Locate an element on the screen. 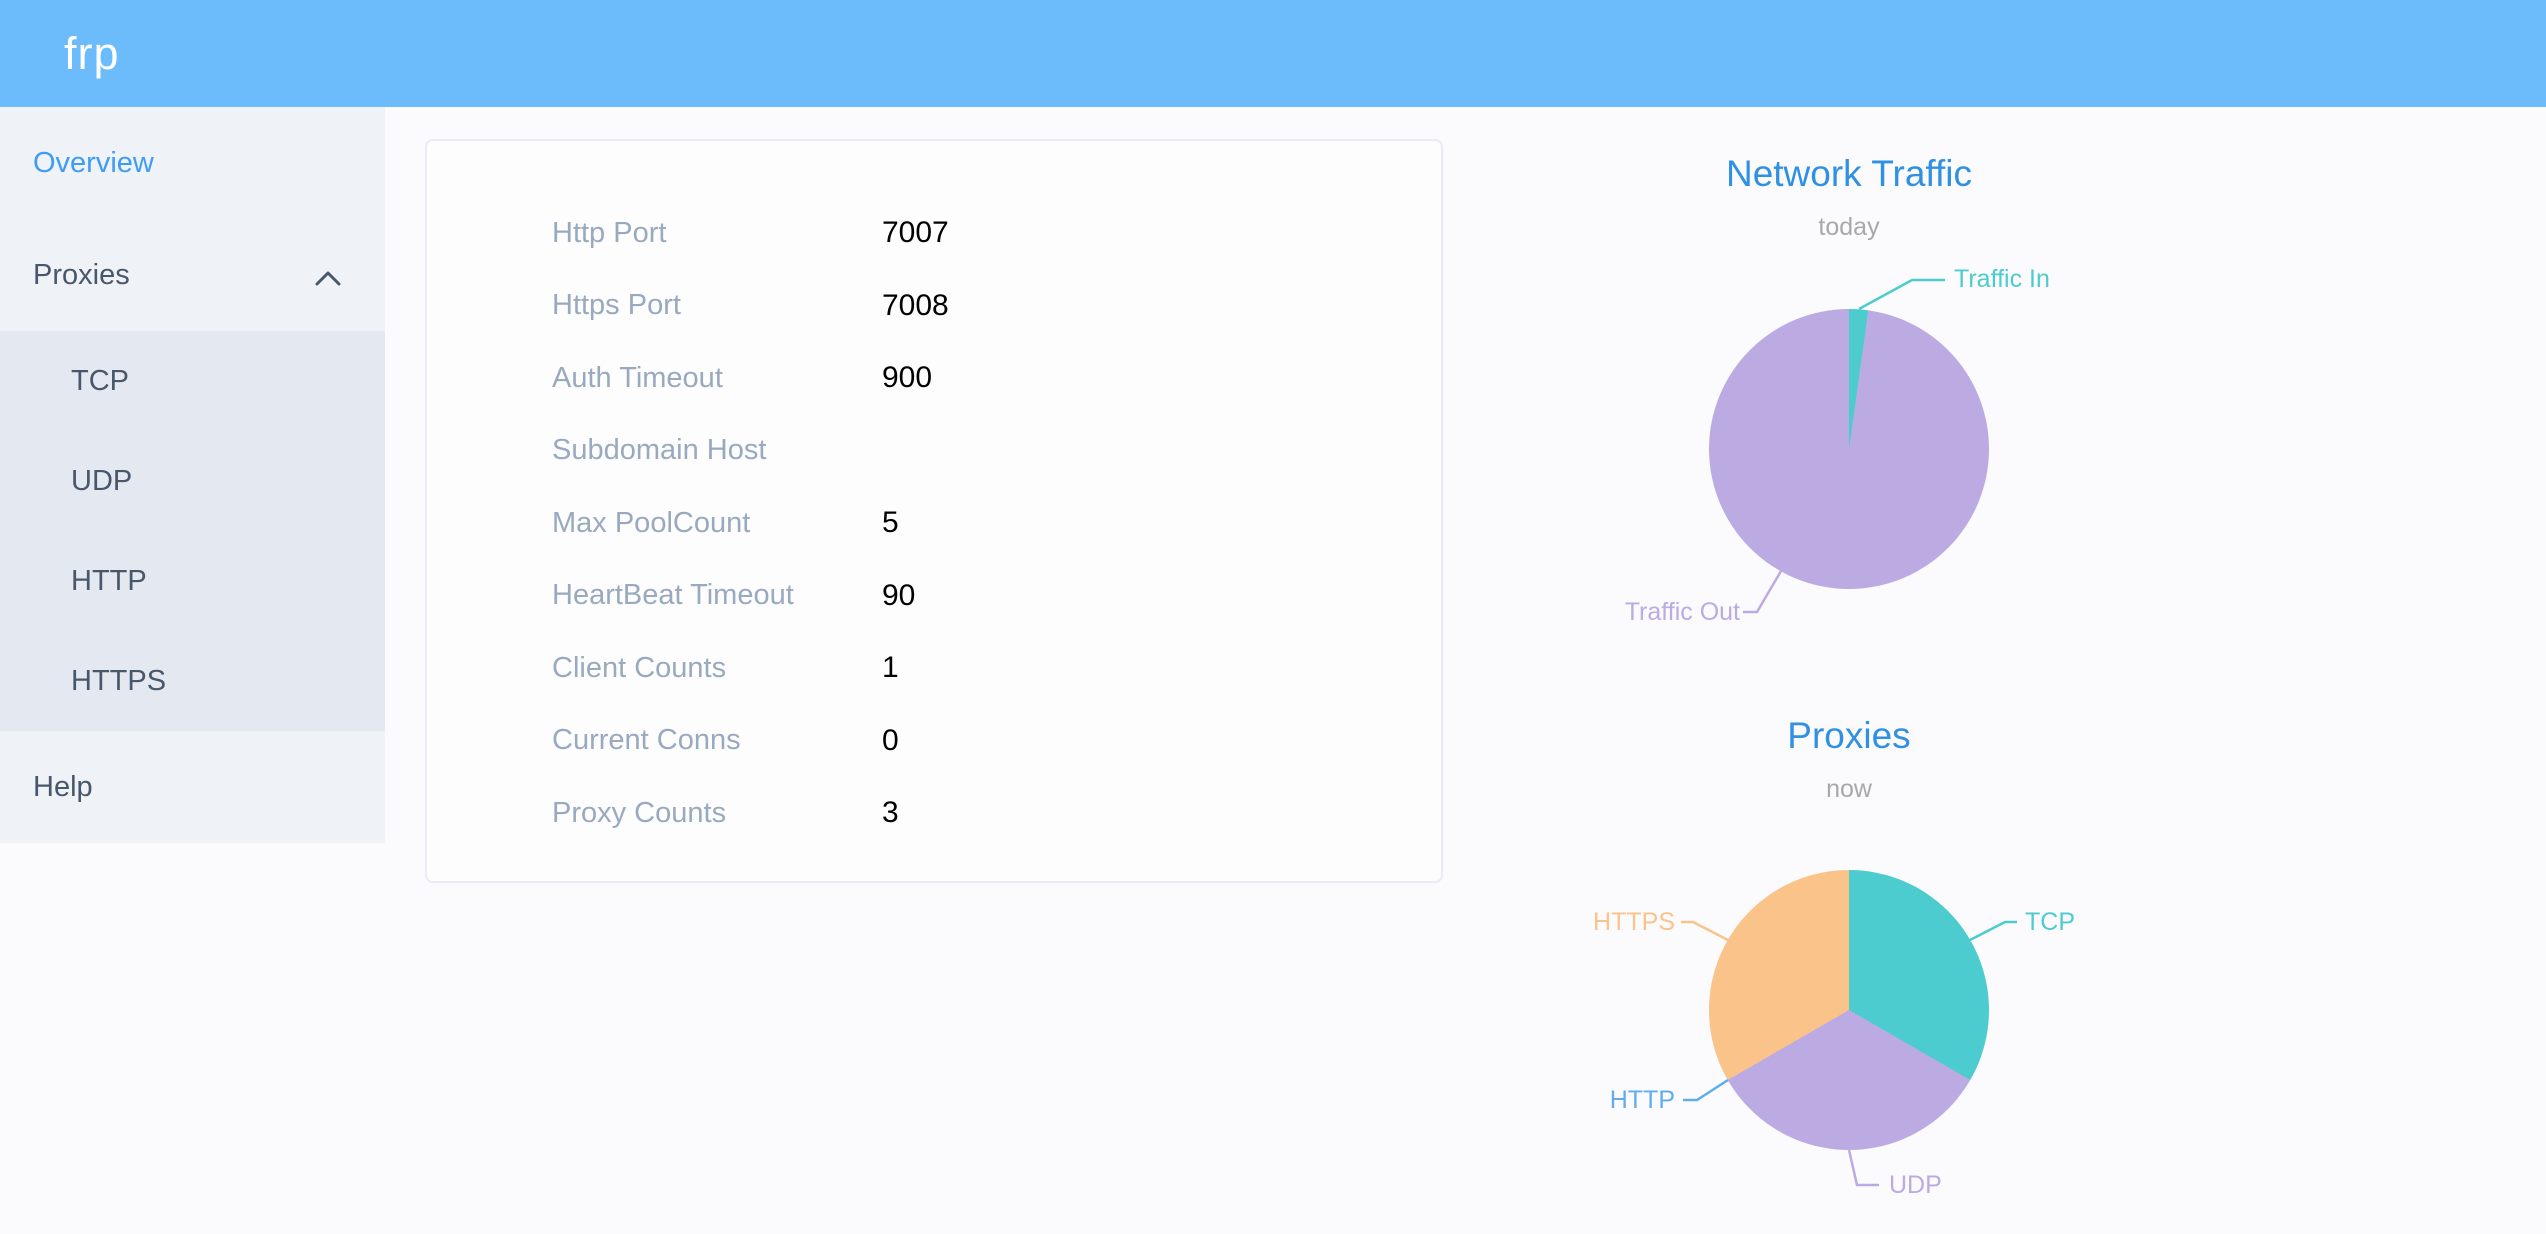  setting-label: Client Counts is located at coordinates (639, 667).